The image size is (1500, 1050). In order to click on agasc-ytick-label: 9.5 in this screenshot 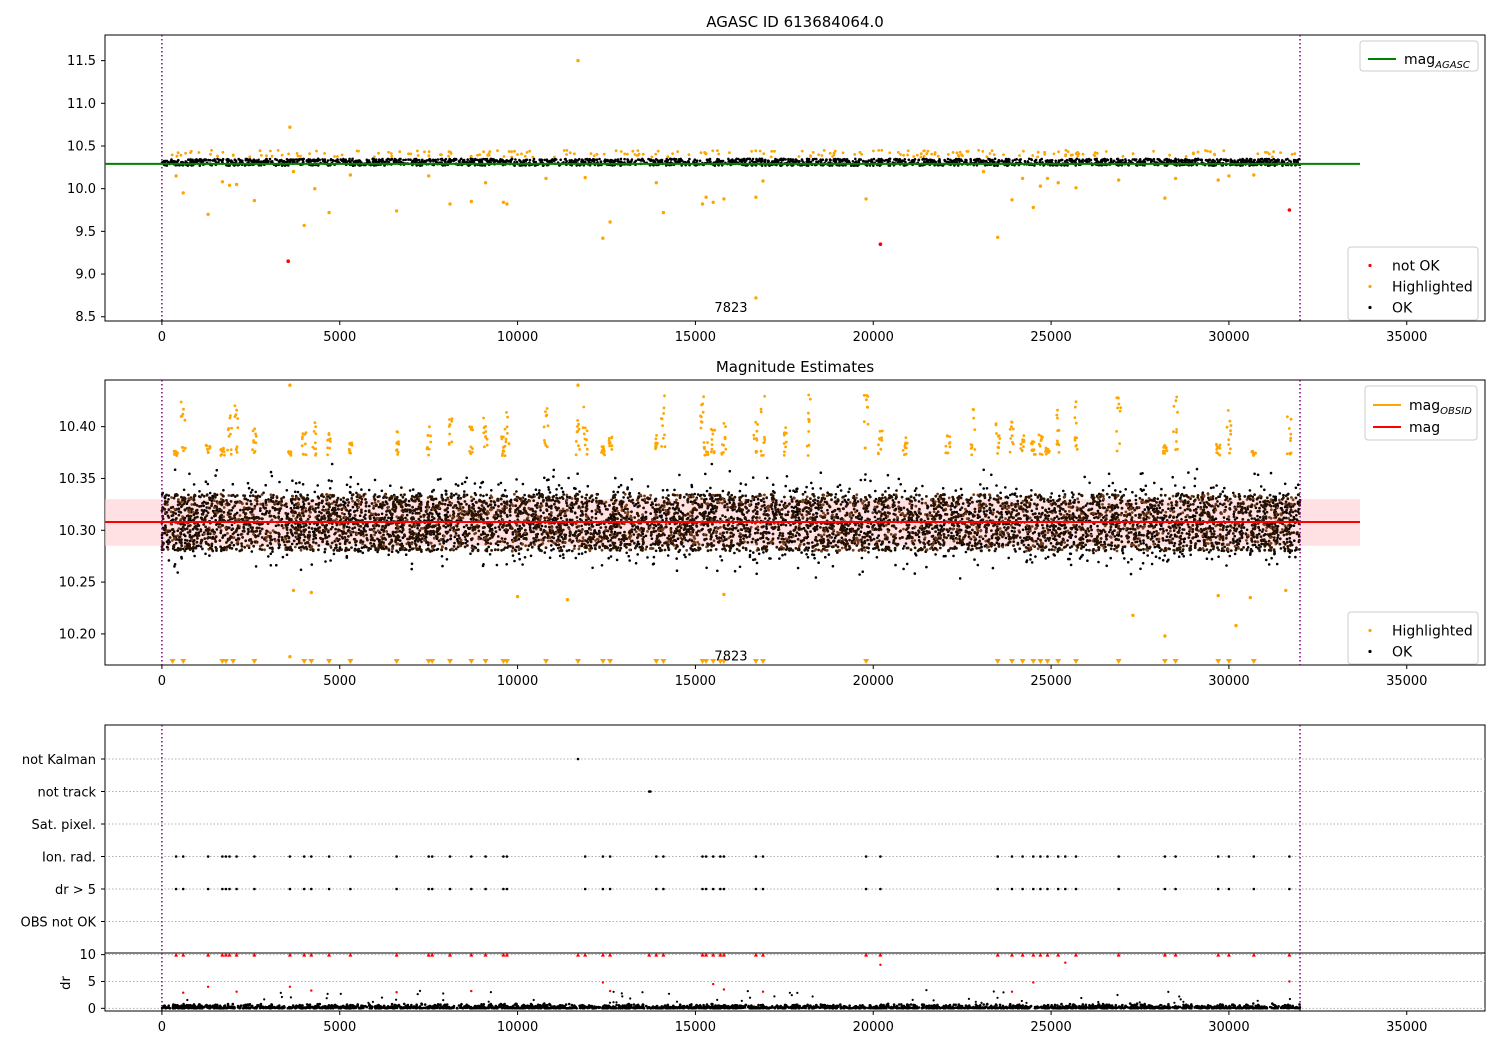, I will do `click(85, 232)`.